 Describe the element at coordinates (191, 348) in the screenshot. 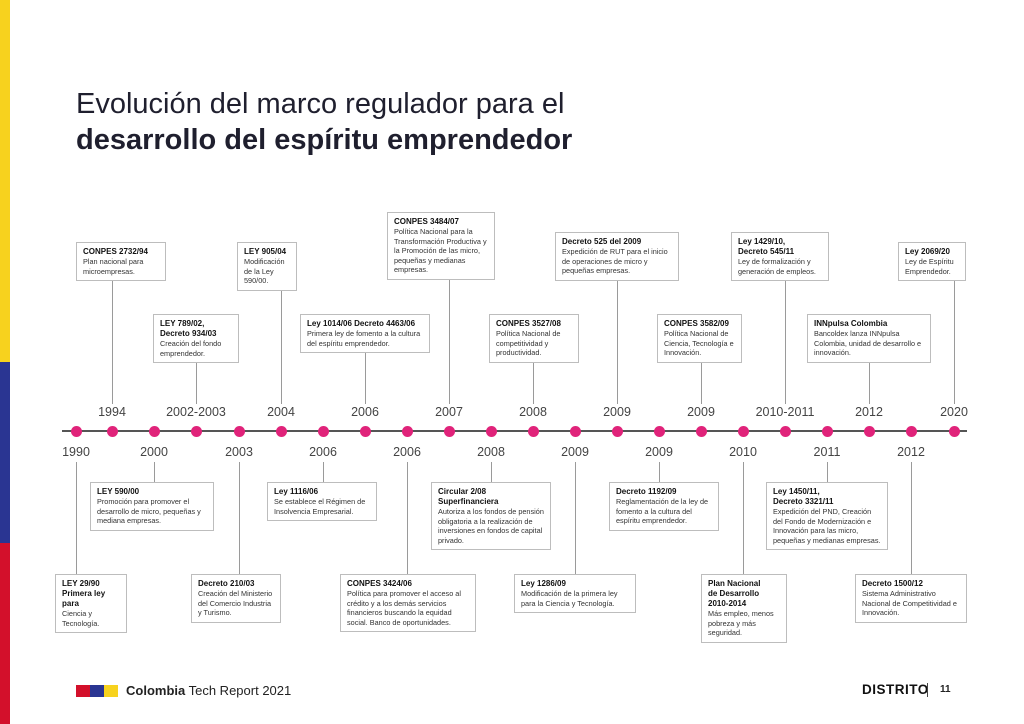

I see `card-text: Creación del fondo emprendedor.` at that location.